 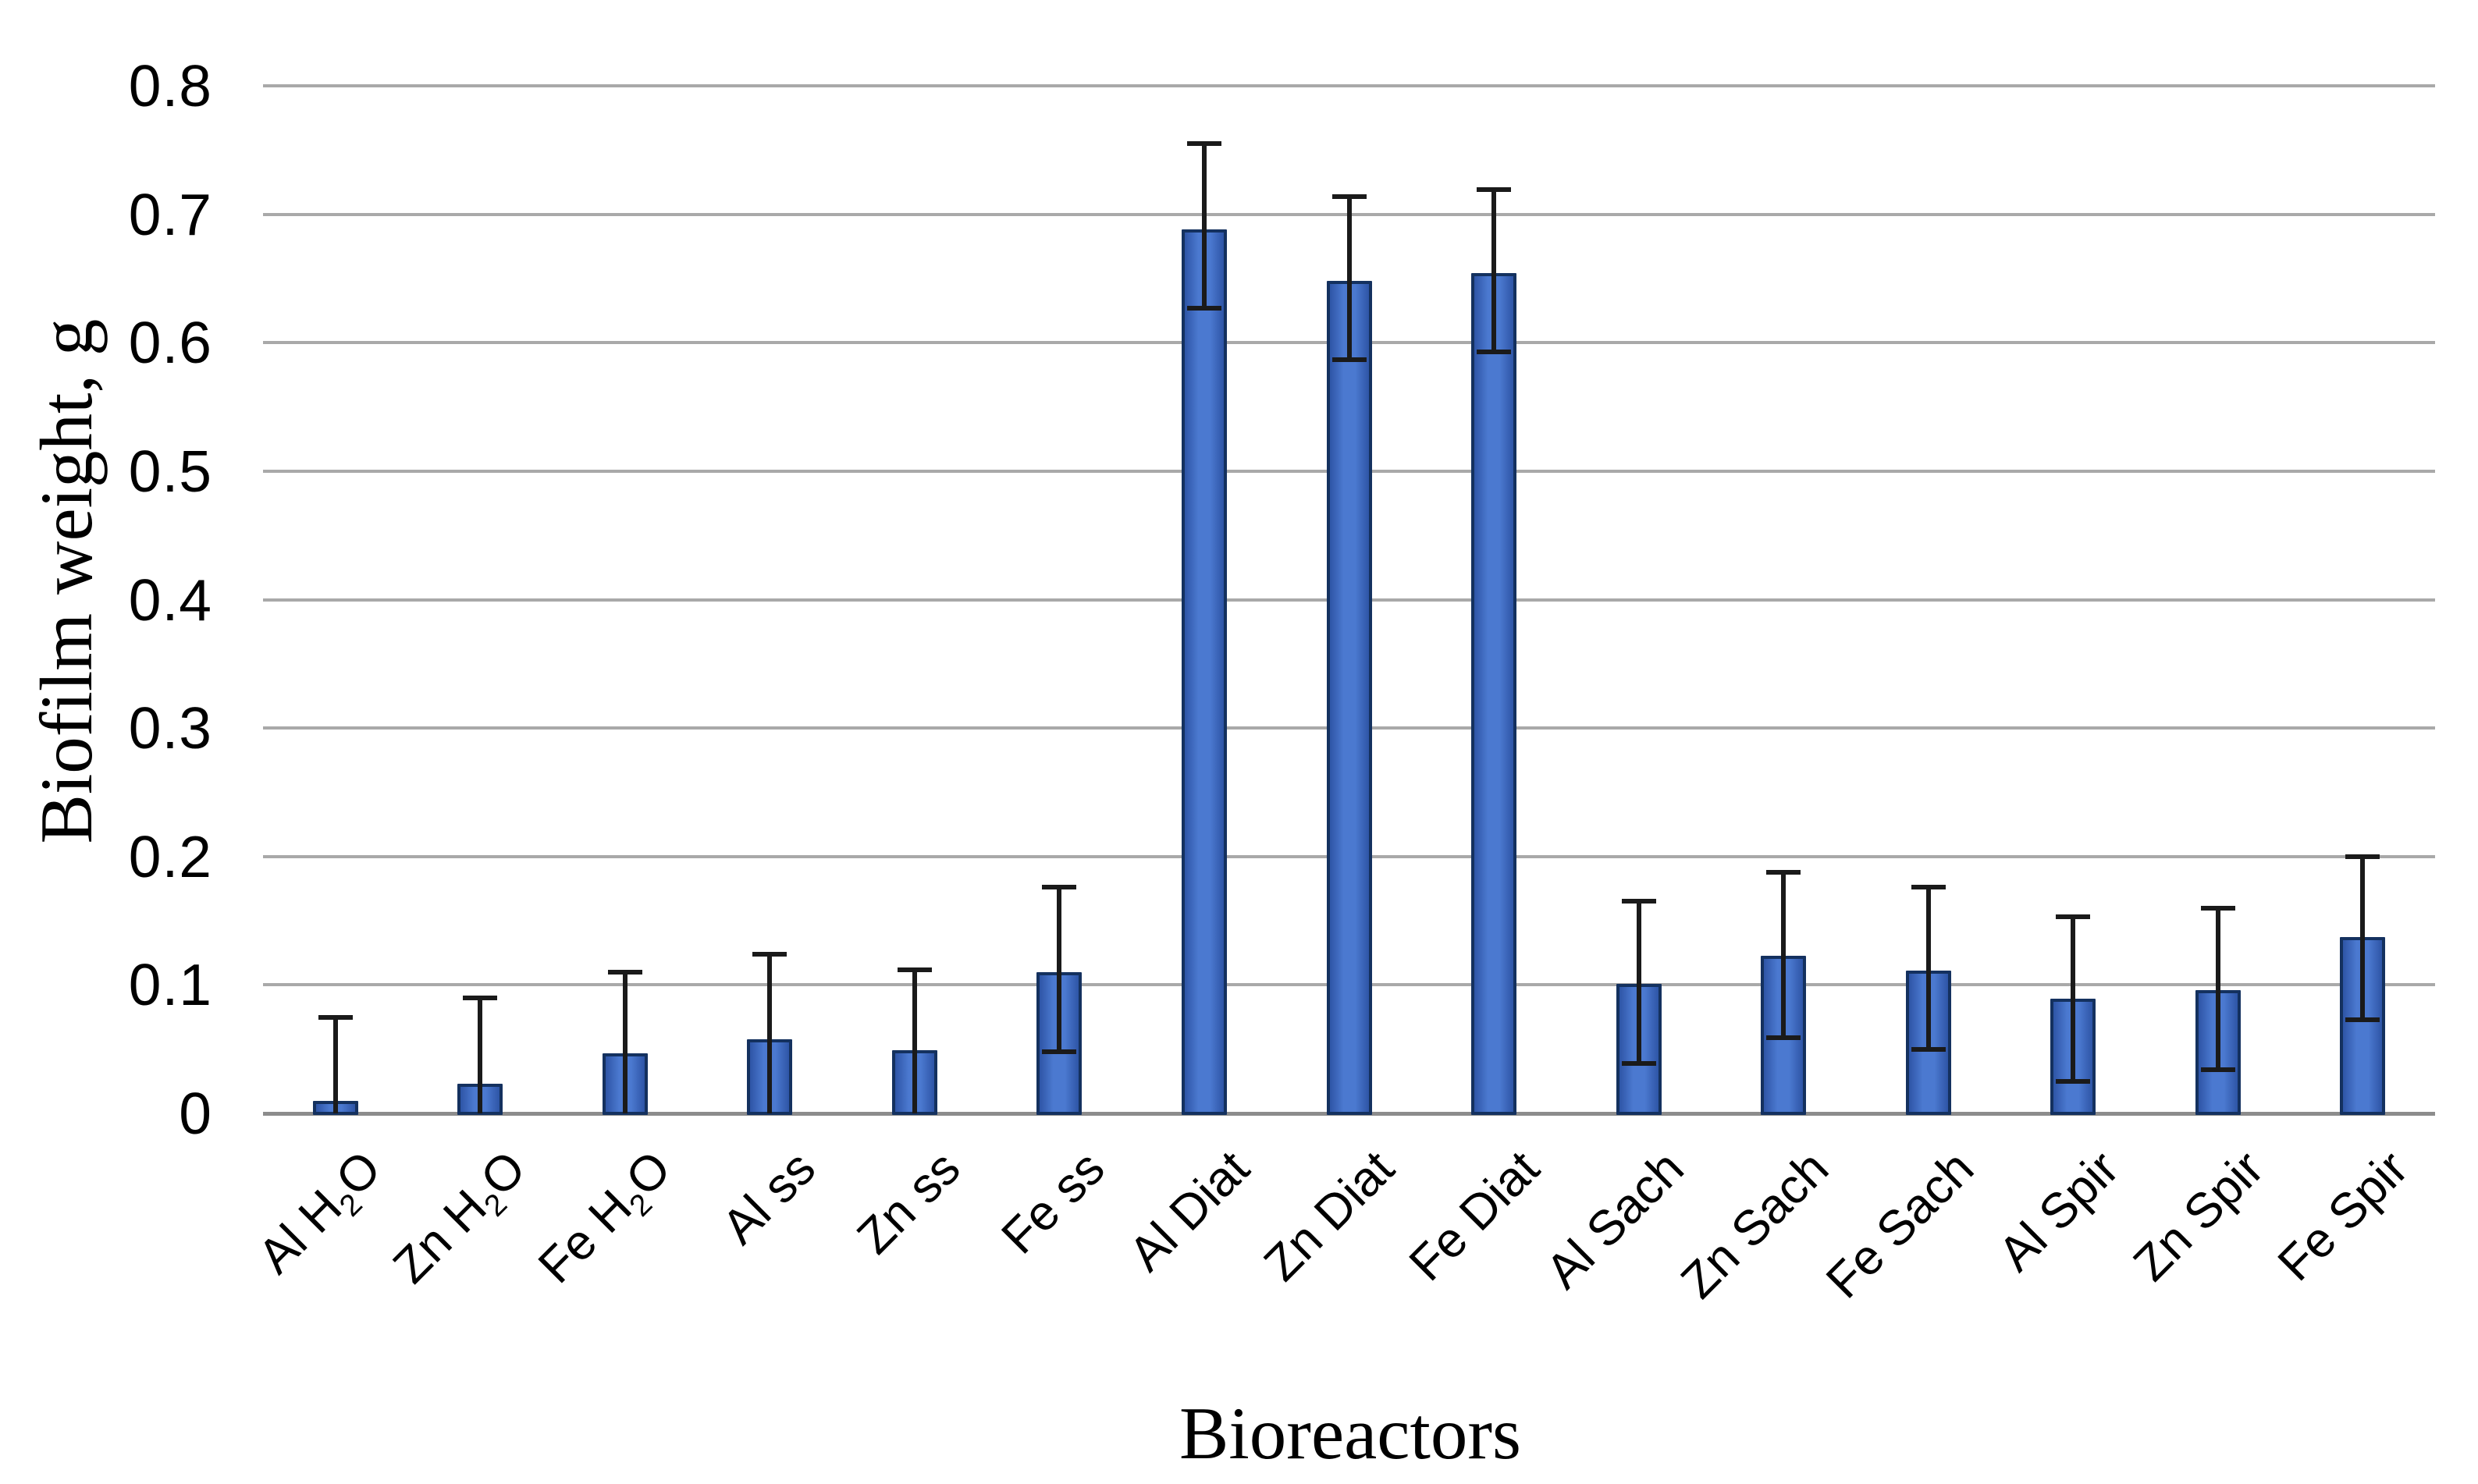 What do you see at coordinates (195, 1114) in the screenshot?
I see `y-tick-label: 0` at bounding box center [195, 1114].